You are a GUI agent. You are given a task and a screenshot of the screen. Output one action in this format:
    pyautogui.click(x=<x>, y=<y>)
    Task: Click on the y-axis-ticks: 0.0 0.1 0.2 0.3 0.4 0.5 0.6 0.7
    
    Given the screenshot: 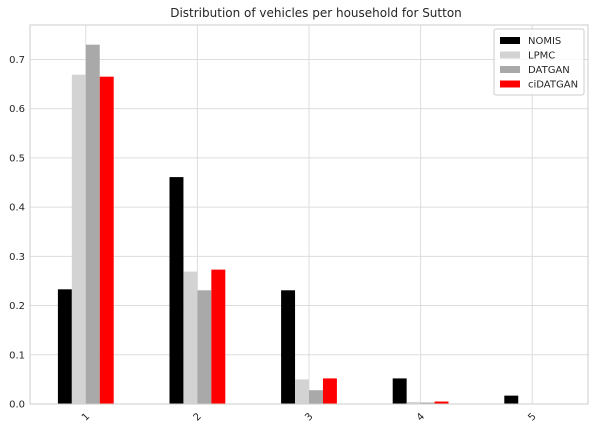 What is the action you would take?
    pyautogui.click(x=17, y=233)
    